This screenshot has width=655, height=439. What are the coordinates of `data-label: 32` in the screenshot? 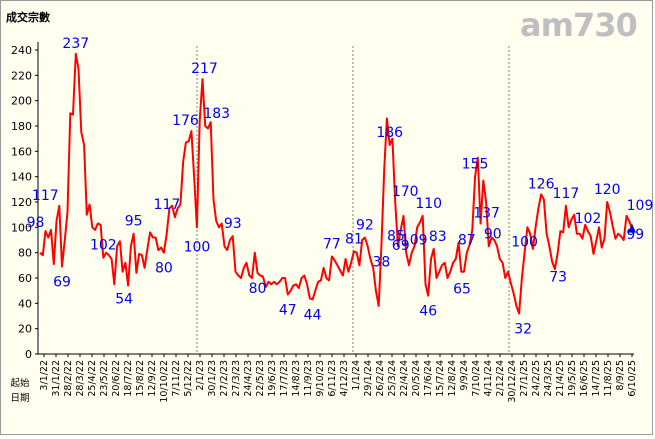 It's located at (523, 329).